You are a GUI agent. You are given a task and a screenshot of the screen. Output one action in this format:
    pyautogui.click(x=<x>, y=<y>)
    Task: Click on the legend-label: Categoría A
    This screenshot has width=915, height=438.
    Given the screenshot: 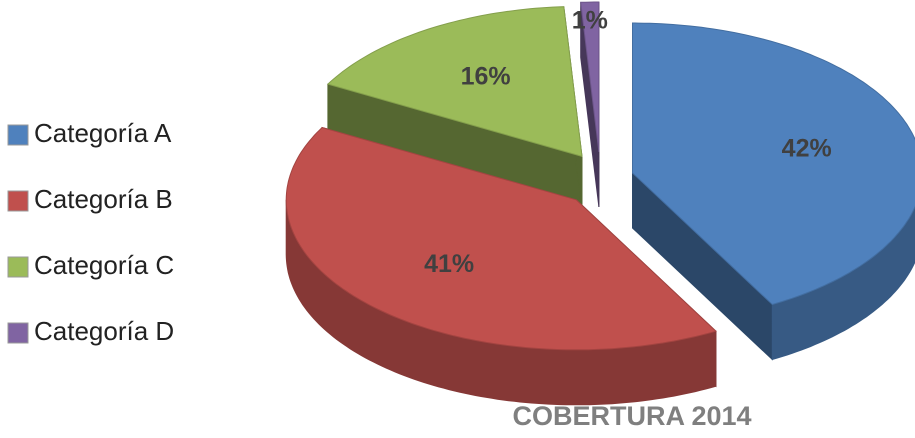 What is the action you would take?
    pyautogui.click(x=103, y=133)
    